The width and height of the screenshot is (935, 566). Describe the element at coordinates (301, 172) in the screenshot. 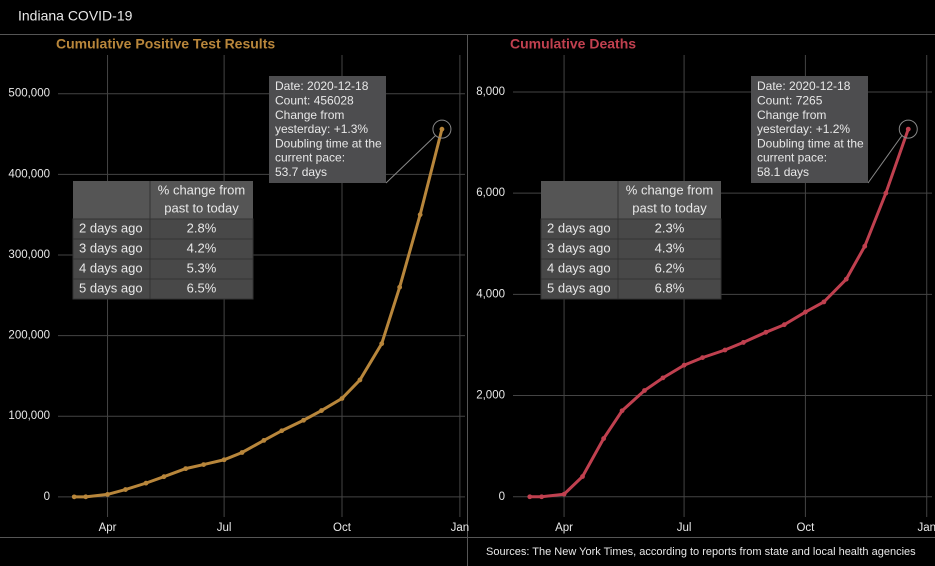

I see `annotation-text: 53.7 days` at that location.